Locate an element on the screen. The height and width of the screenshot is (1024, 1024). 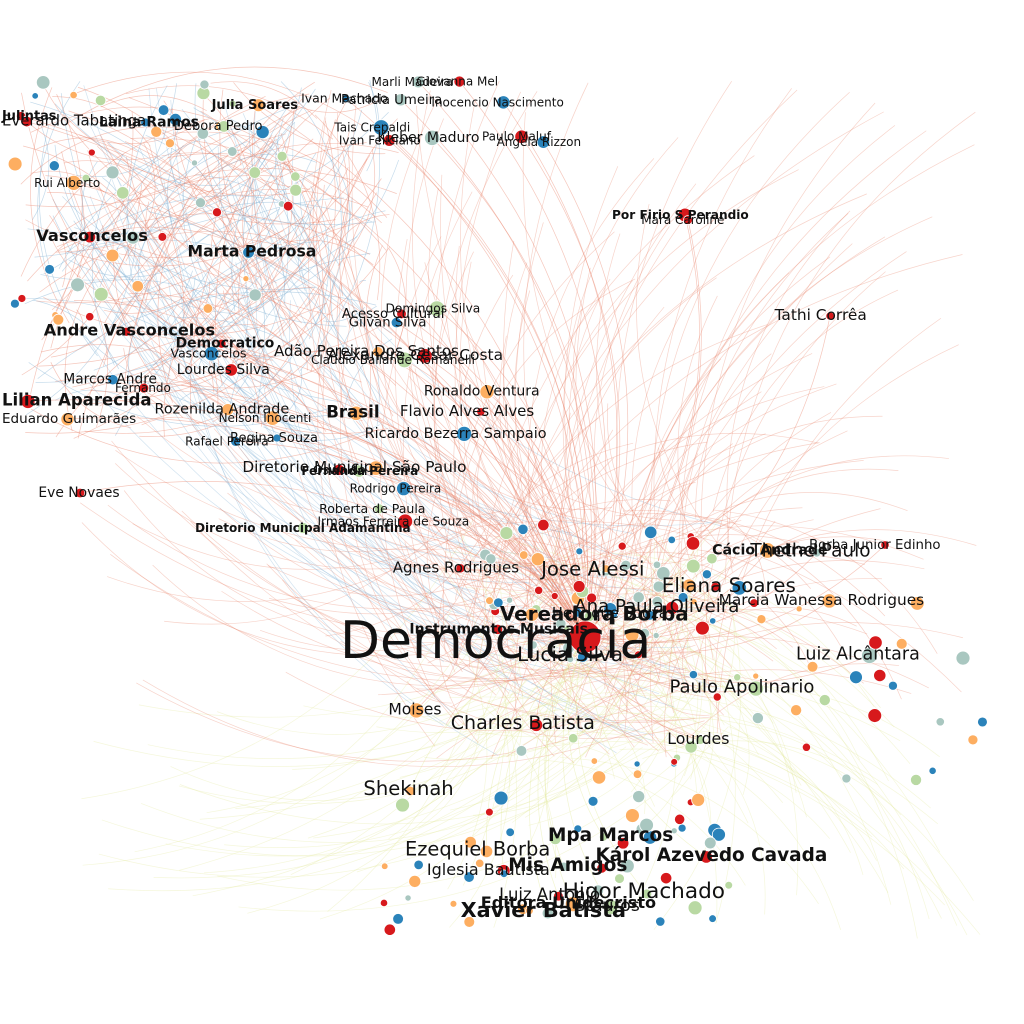
node-label: Domingos Silva is located at coordinates (433, 309).